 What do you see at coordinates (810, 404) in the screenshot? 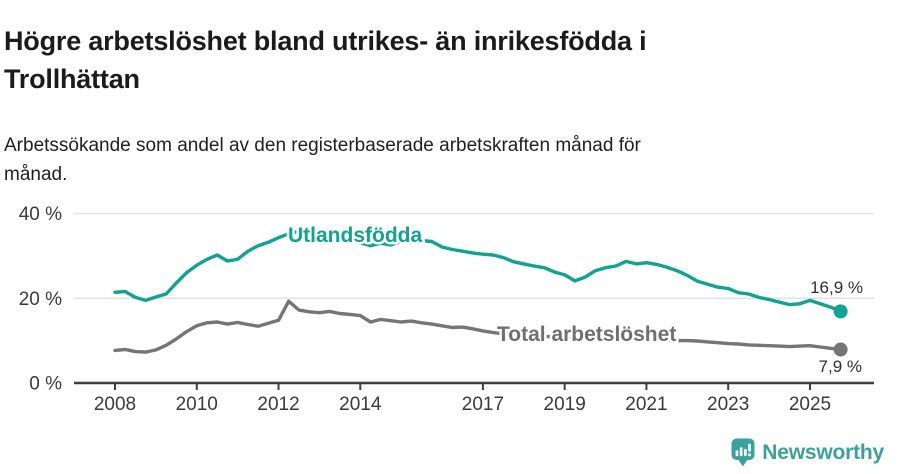
I see `x-tick-label: 2025` at bounding box center [810, 404].